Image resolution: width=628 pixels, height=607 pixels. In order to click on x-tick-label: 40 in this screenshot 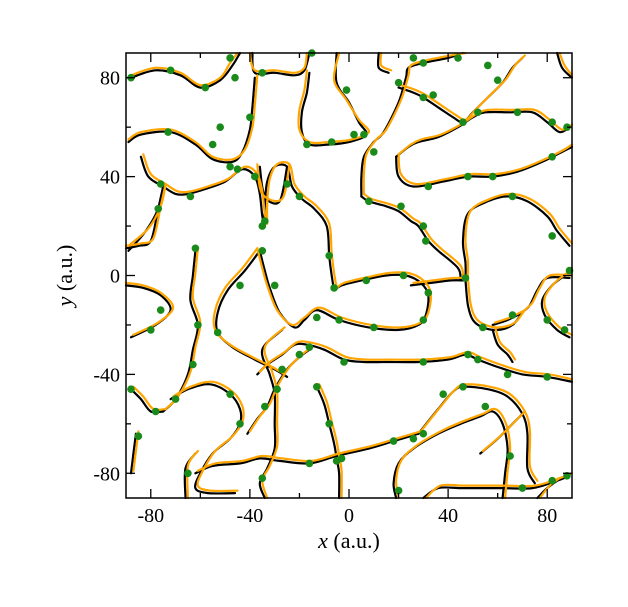, I will do `click(448, 516)`.